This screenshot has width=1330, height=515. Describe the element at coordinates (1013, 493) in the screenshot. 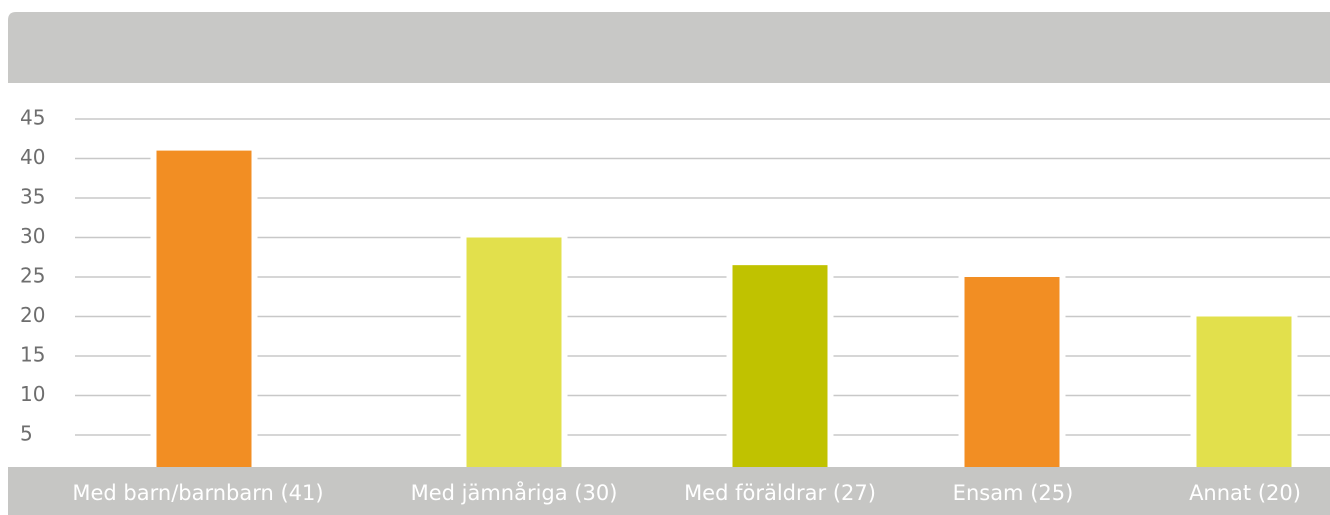

I see `x-tick-label: Ensam (25)` at that location.